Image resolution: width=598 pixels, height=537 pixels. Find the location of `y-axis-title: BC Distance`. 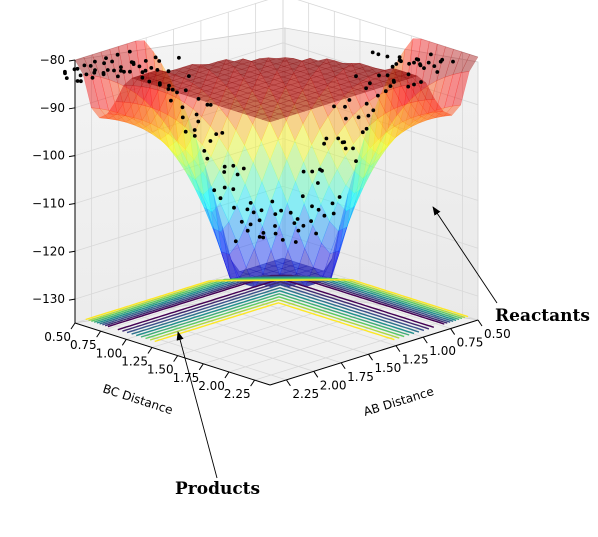

y-axis-title: BC Distance is located at coordinates (137, 400).